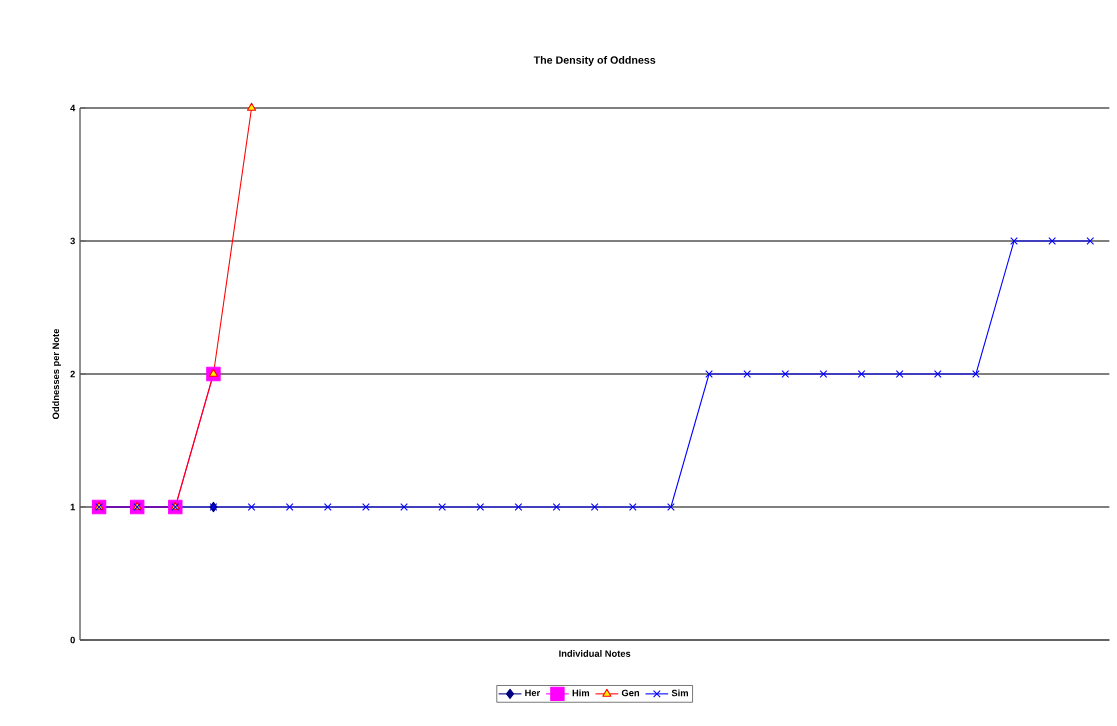  I want to click on y-axis-title: Oddnesses per Note, so click(56, 374).